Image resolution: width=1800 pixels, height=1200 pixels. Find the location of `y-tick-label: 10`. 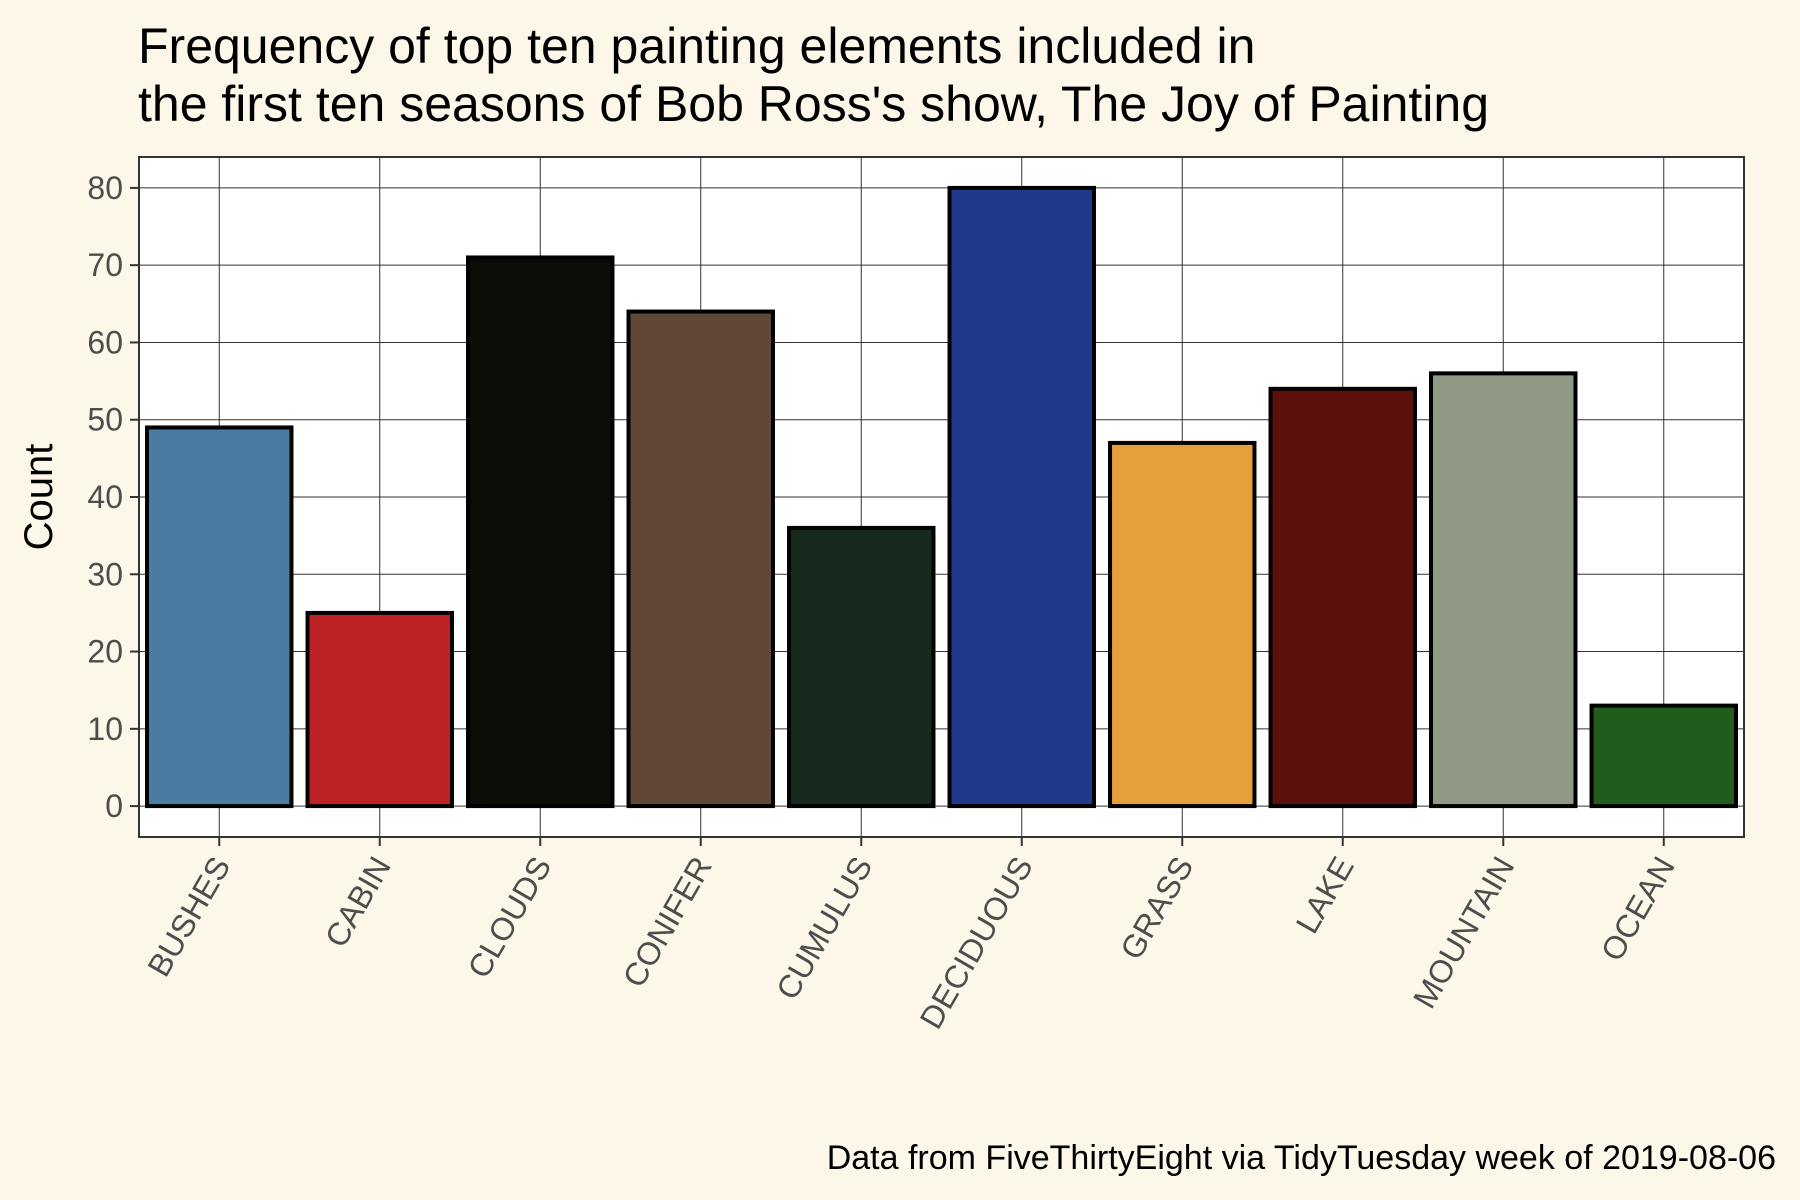

y-tick-label: 10 is located at coordinates (105, 729).